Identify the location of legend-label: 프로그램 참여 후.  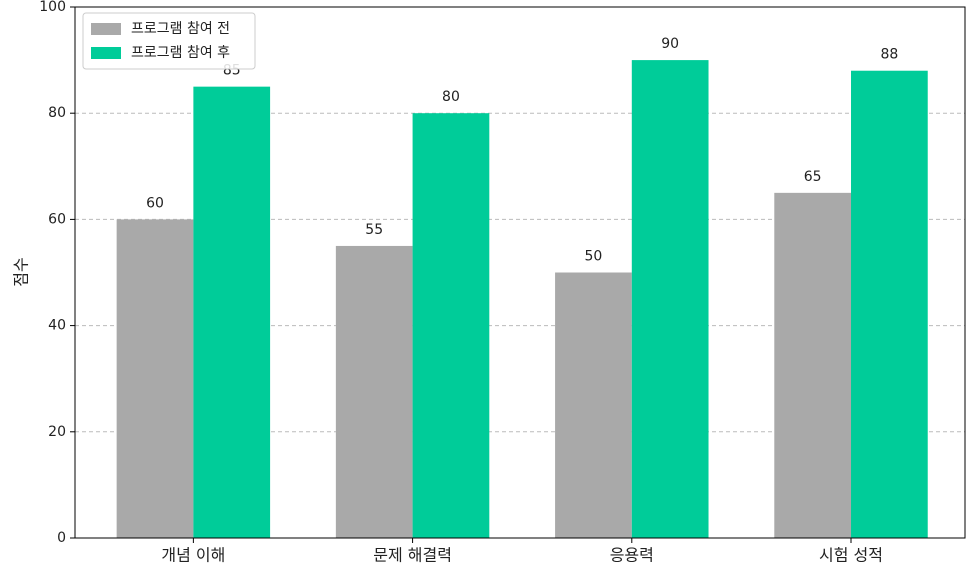
(180, 53).